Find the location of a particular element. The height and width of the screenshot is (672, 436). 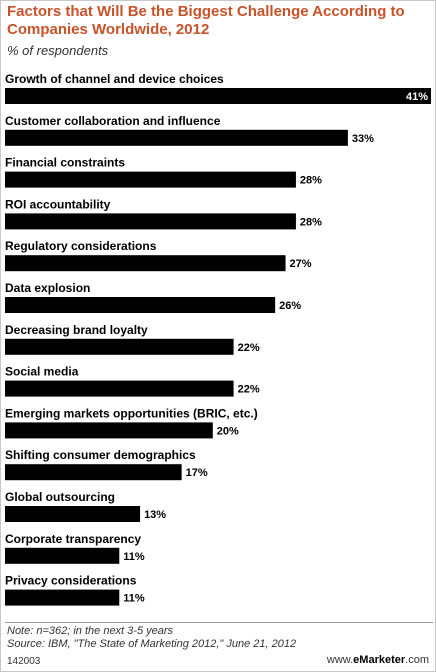

brand-suffix: .com is located at coordinates (417, 660).